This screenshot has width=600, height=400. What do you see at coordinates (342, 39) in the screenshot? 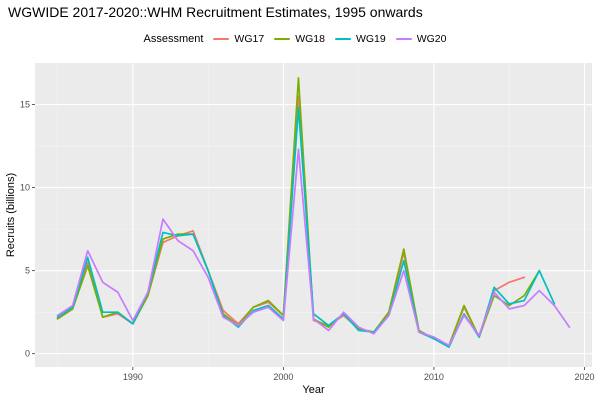
I see `legend-swatch-wg19` at bounding box center [342, 39].